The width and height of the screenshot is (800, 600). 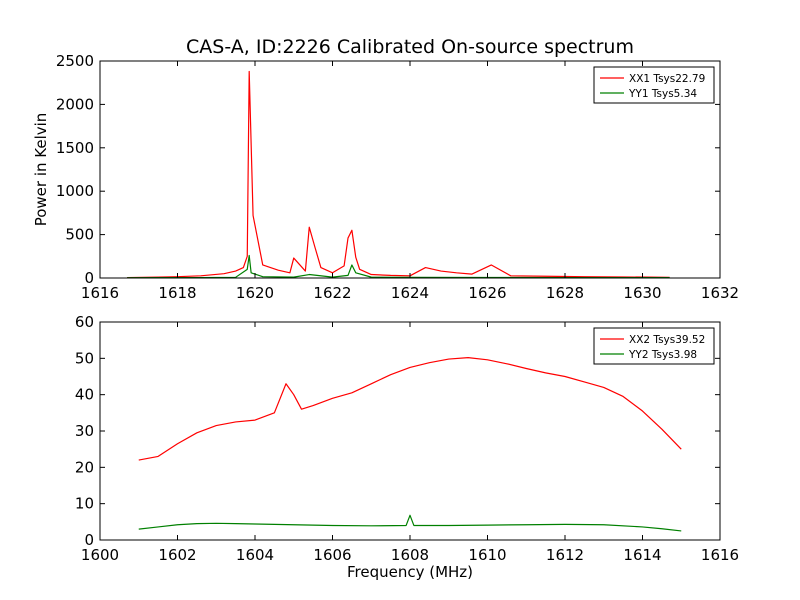 I want to click on x-tick-label: 1618, so click(x=177, y=293).